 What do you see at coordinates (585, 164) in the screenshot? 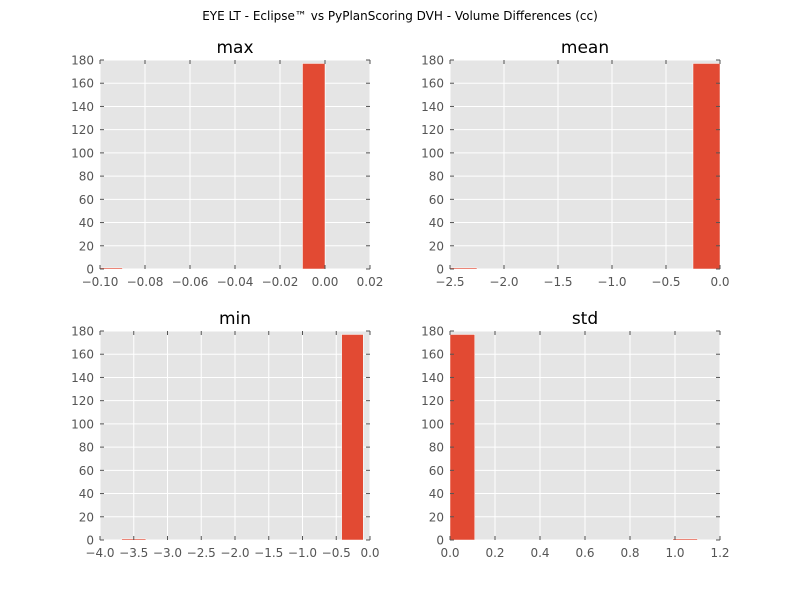
I see `plot-area` at bounding box center [585, 164].